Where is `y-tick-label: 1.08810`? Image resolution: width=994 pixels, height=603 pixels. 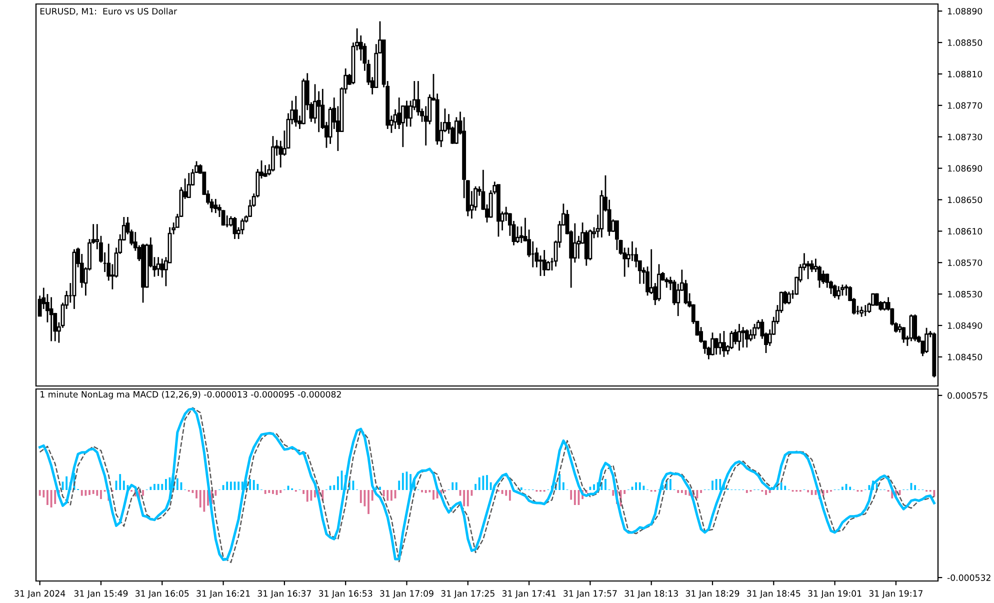 y-tick-label: 1.08810 is located at coordinates (965, 74).